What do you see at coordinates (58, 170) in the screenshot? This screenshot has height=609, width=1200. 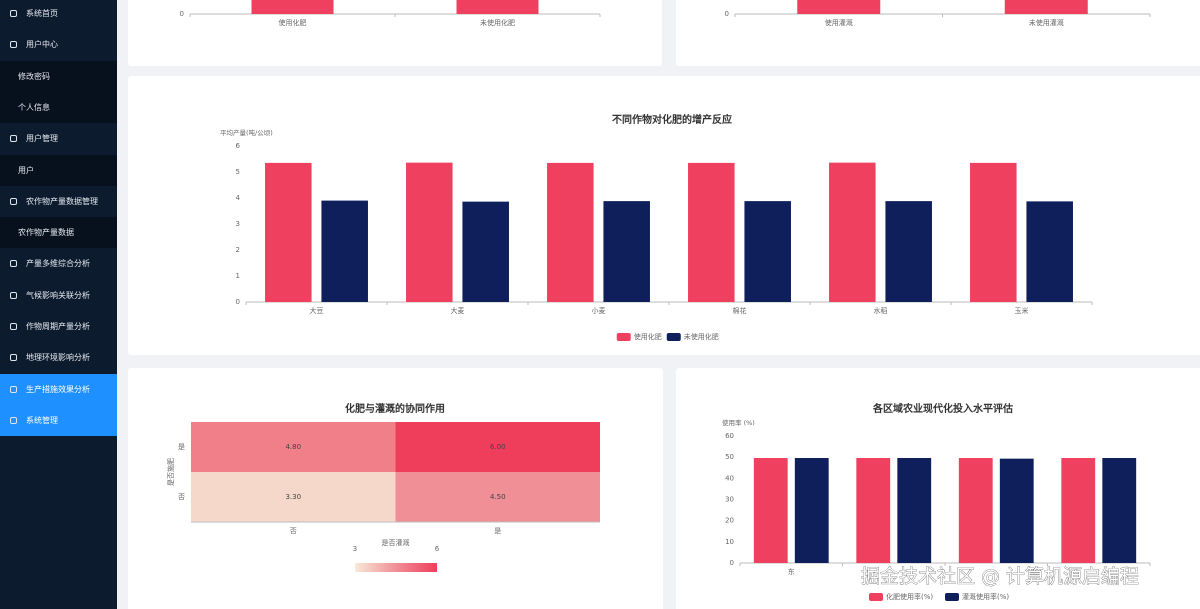 I see `menu-item: 用户` at bounding box center [58, 170].